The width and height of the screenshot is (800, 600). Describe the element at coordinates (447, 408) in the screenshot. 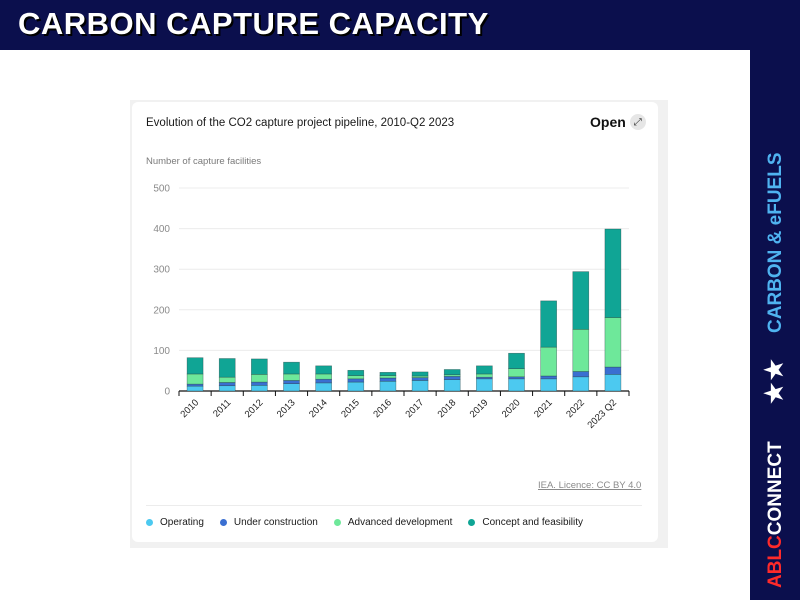

I see `x-tick-label: 2018` at that location.